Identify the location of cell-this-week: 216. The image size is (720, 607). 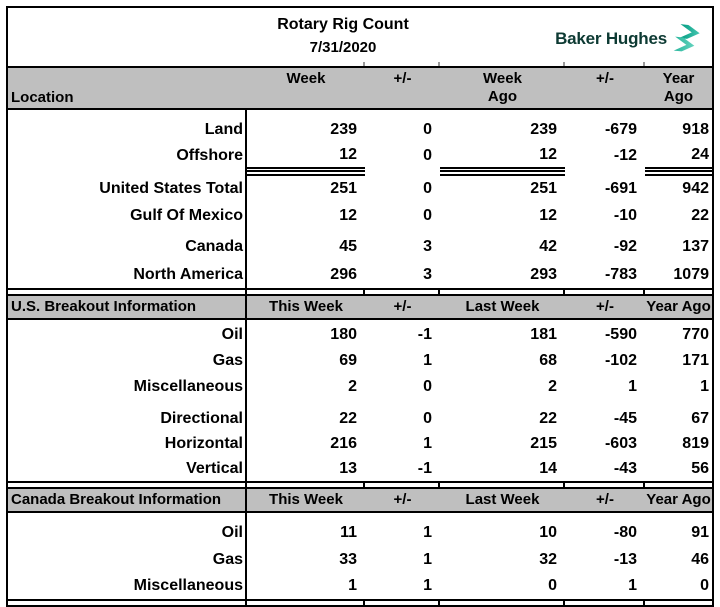
(343, 443).